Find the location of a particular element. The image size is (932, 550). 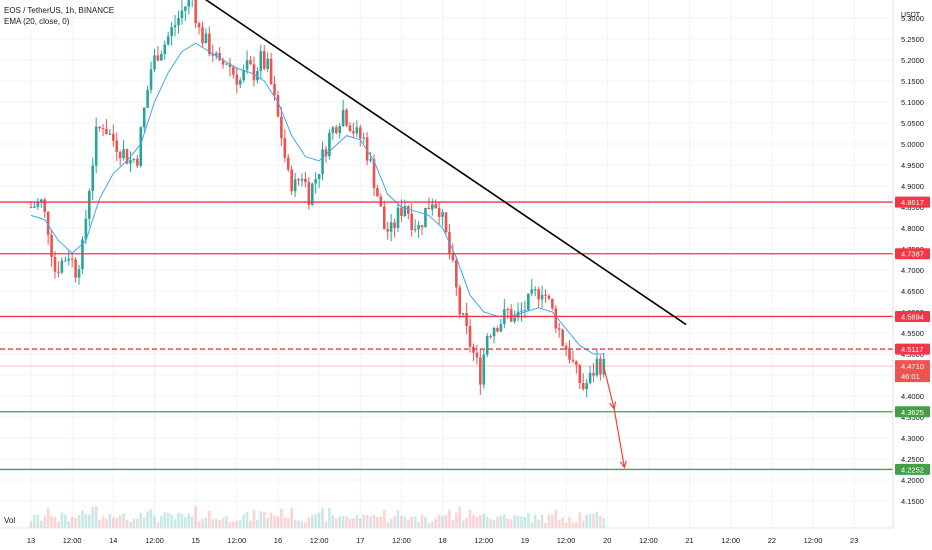

volume-label: Vol is located at coordinates (10, 520).